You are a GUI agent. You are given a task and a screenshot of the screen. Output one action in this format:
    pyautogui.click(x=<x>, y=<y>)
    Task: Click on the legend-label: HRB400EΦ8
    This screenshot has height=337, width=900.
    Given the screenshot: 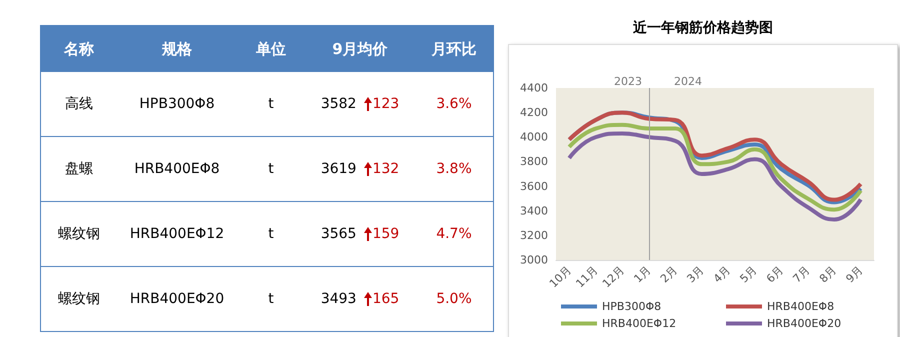 What is the action you would take?
    pyautogui.click(x=800, y=306)
    